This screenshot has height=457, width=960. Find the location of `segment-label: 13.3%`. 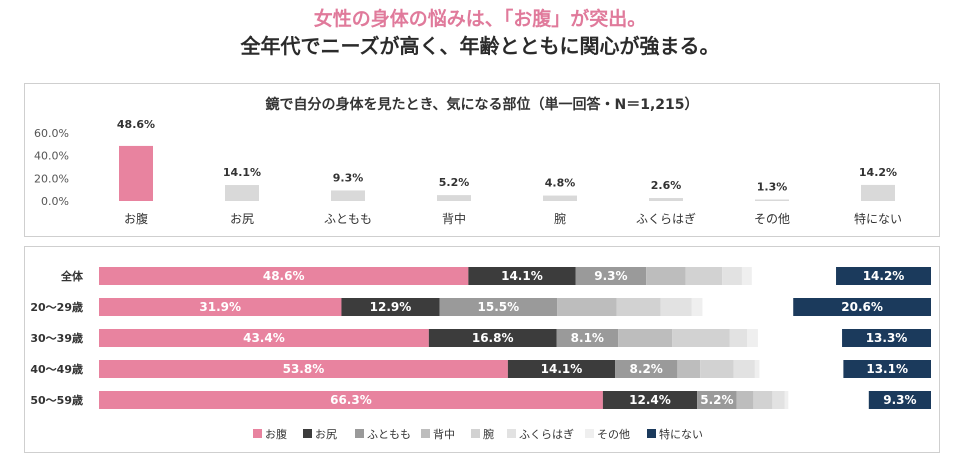

segment-label: 13.3% is located at coordinates (887, 338).